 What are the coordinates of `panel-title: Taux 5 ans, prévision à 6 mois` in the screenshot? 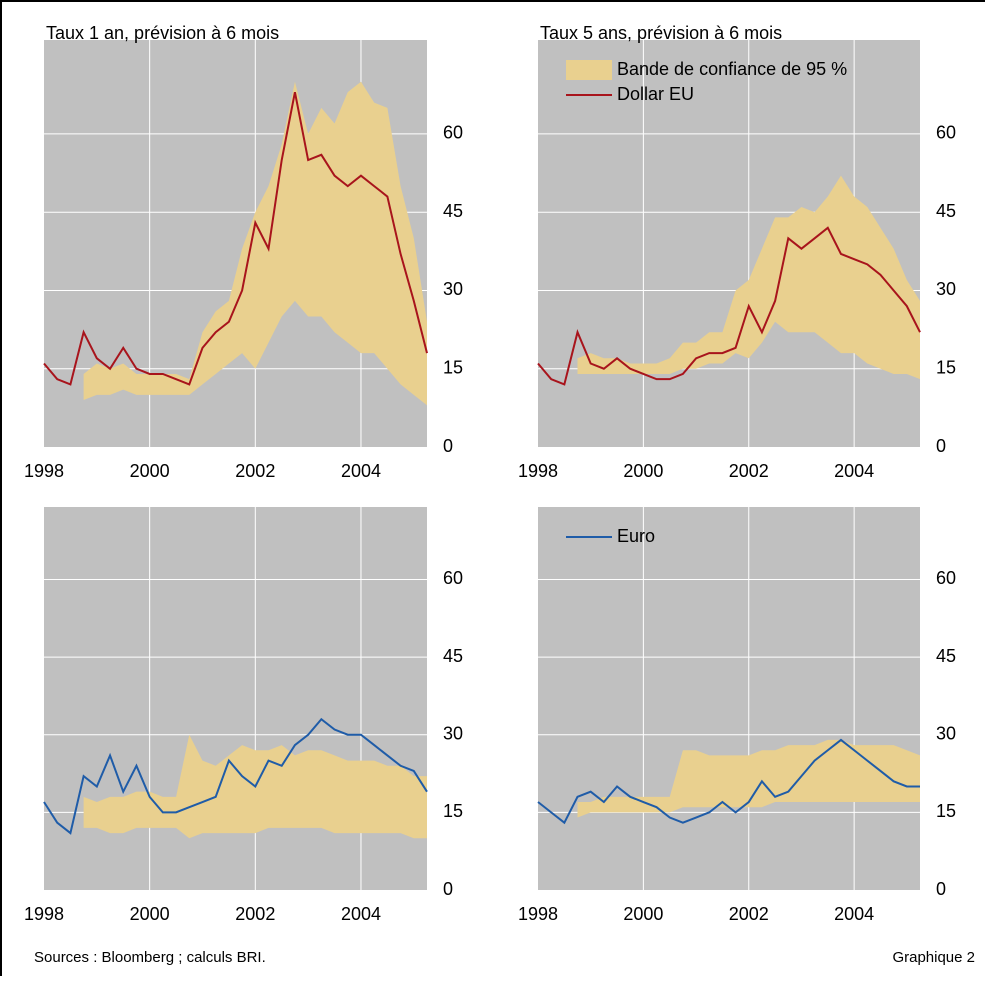 It's located at (661, 33).